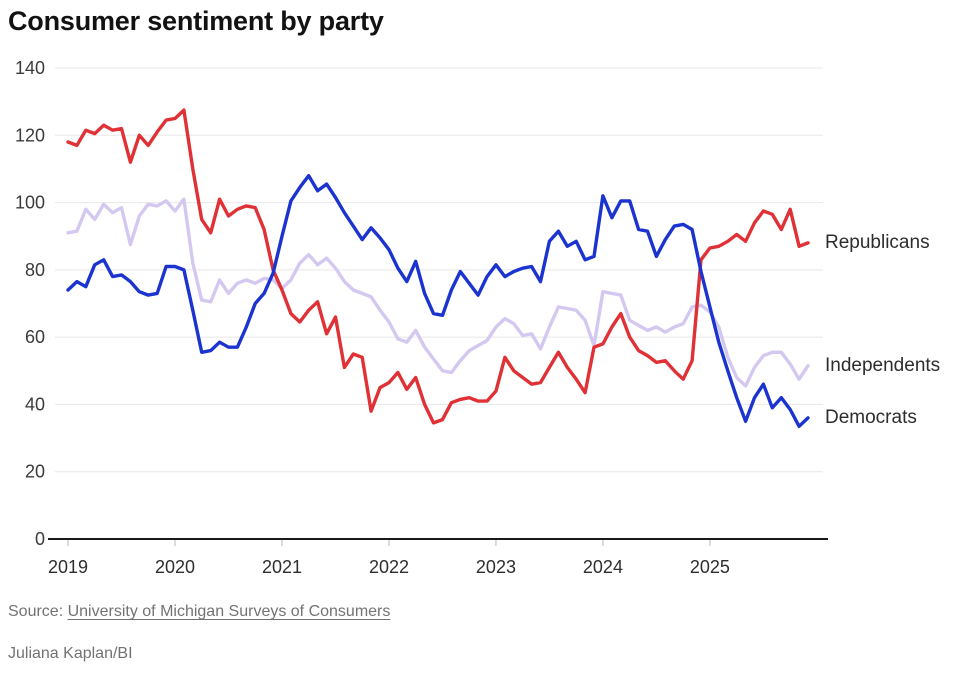 The image size is (960, 676). What do you see at coordinates (35, 404) in the screenshot?
I see `y-axis-tick-label: 40` at bounding box center [35, 404].